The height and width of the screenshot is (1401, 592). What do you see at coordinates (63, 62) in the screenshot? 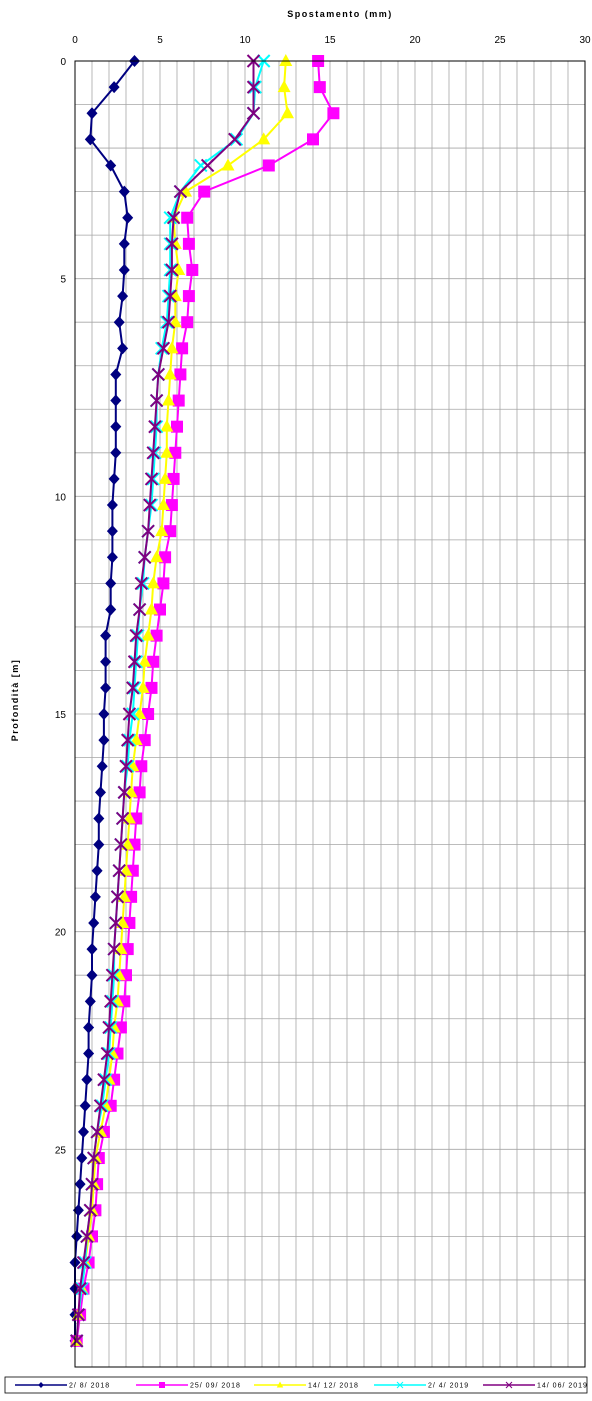
I see `y-tick-label: 0` at bounding box center [63, 62].